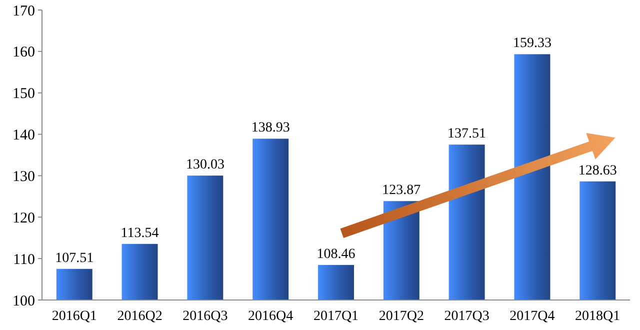  I want to click on y-tick-label: 120, so click(23, 218).